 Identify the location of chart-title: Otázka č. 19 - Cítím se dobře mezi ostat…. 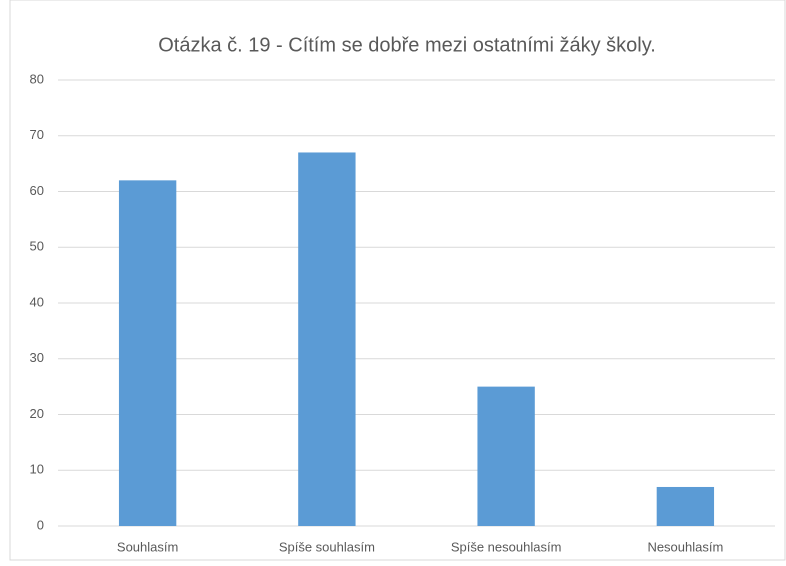
(407, 45).